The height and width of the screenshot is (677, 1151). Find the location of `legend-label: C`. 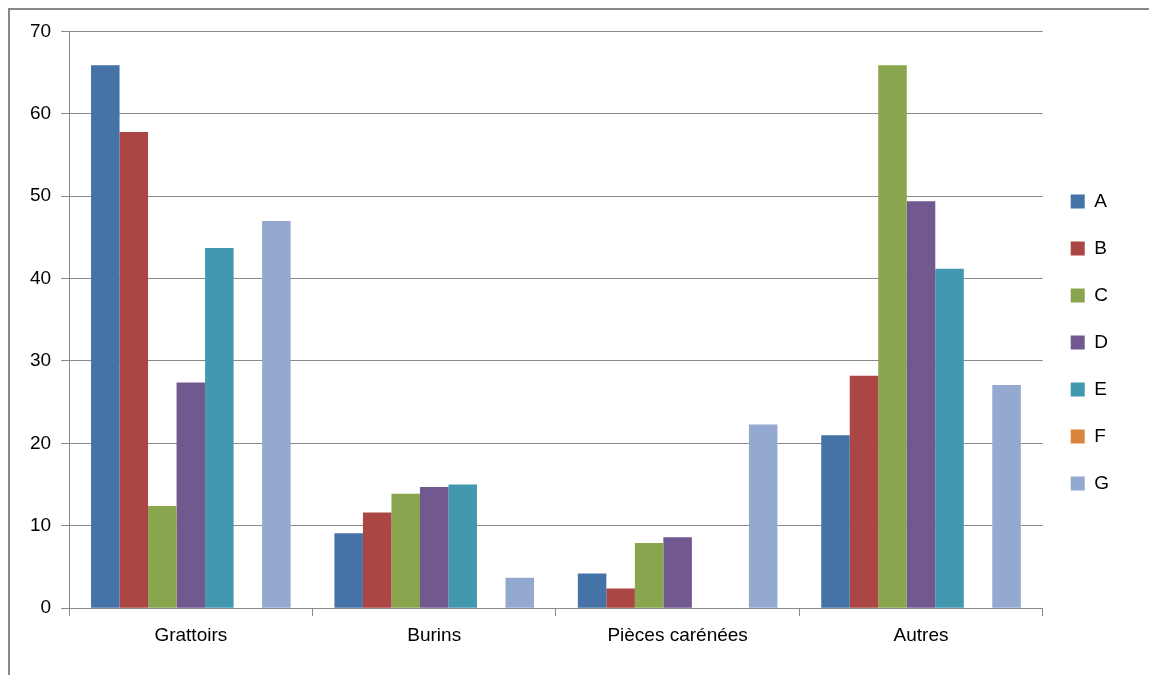

legend-label: C is located at coordinates (1101, 294).